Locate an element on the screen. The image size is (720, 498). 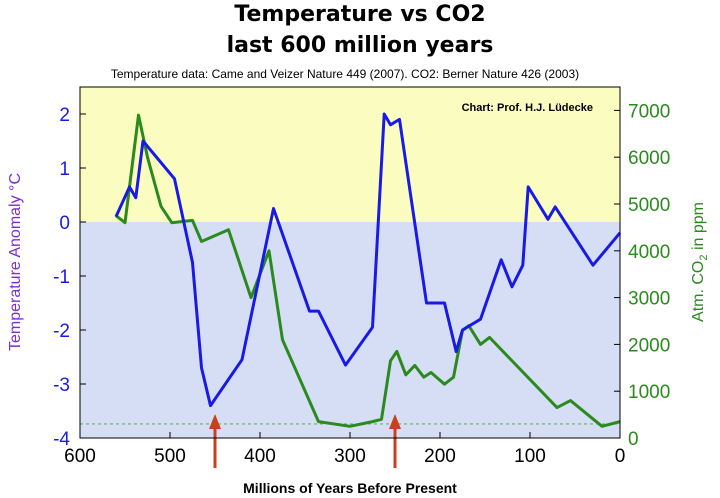
right-axis-label-subscript: 2 is located at coordinates (704, 258).